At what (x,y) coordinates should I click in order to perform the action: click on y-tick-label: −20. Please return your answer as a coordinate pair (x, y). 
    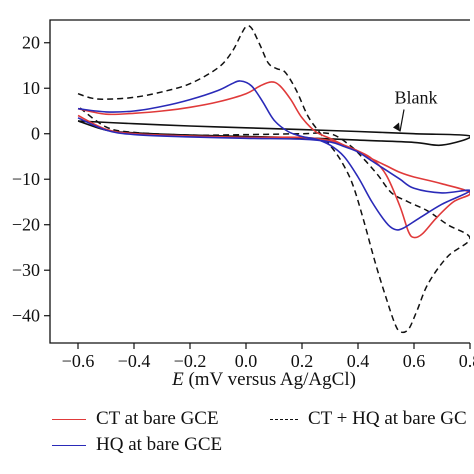
    Looking at the image, I should click on (26, 225).